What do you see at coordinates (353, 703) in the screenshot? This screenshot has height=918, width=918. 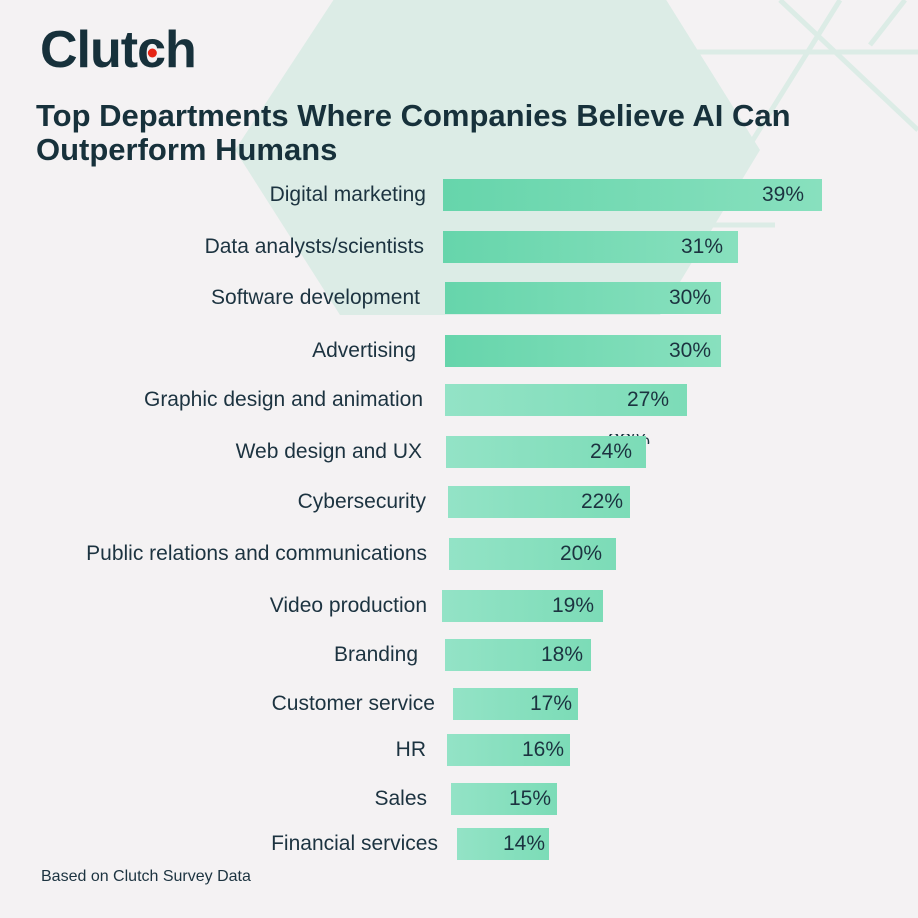 I see `bar-label: Customer service` at bounding box center [353, 703].